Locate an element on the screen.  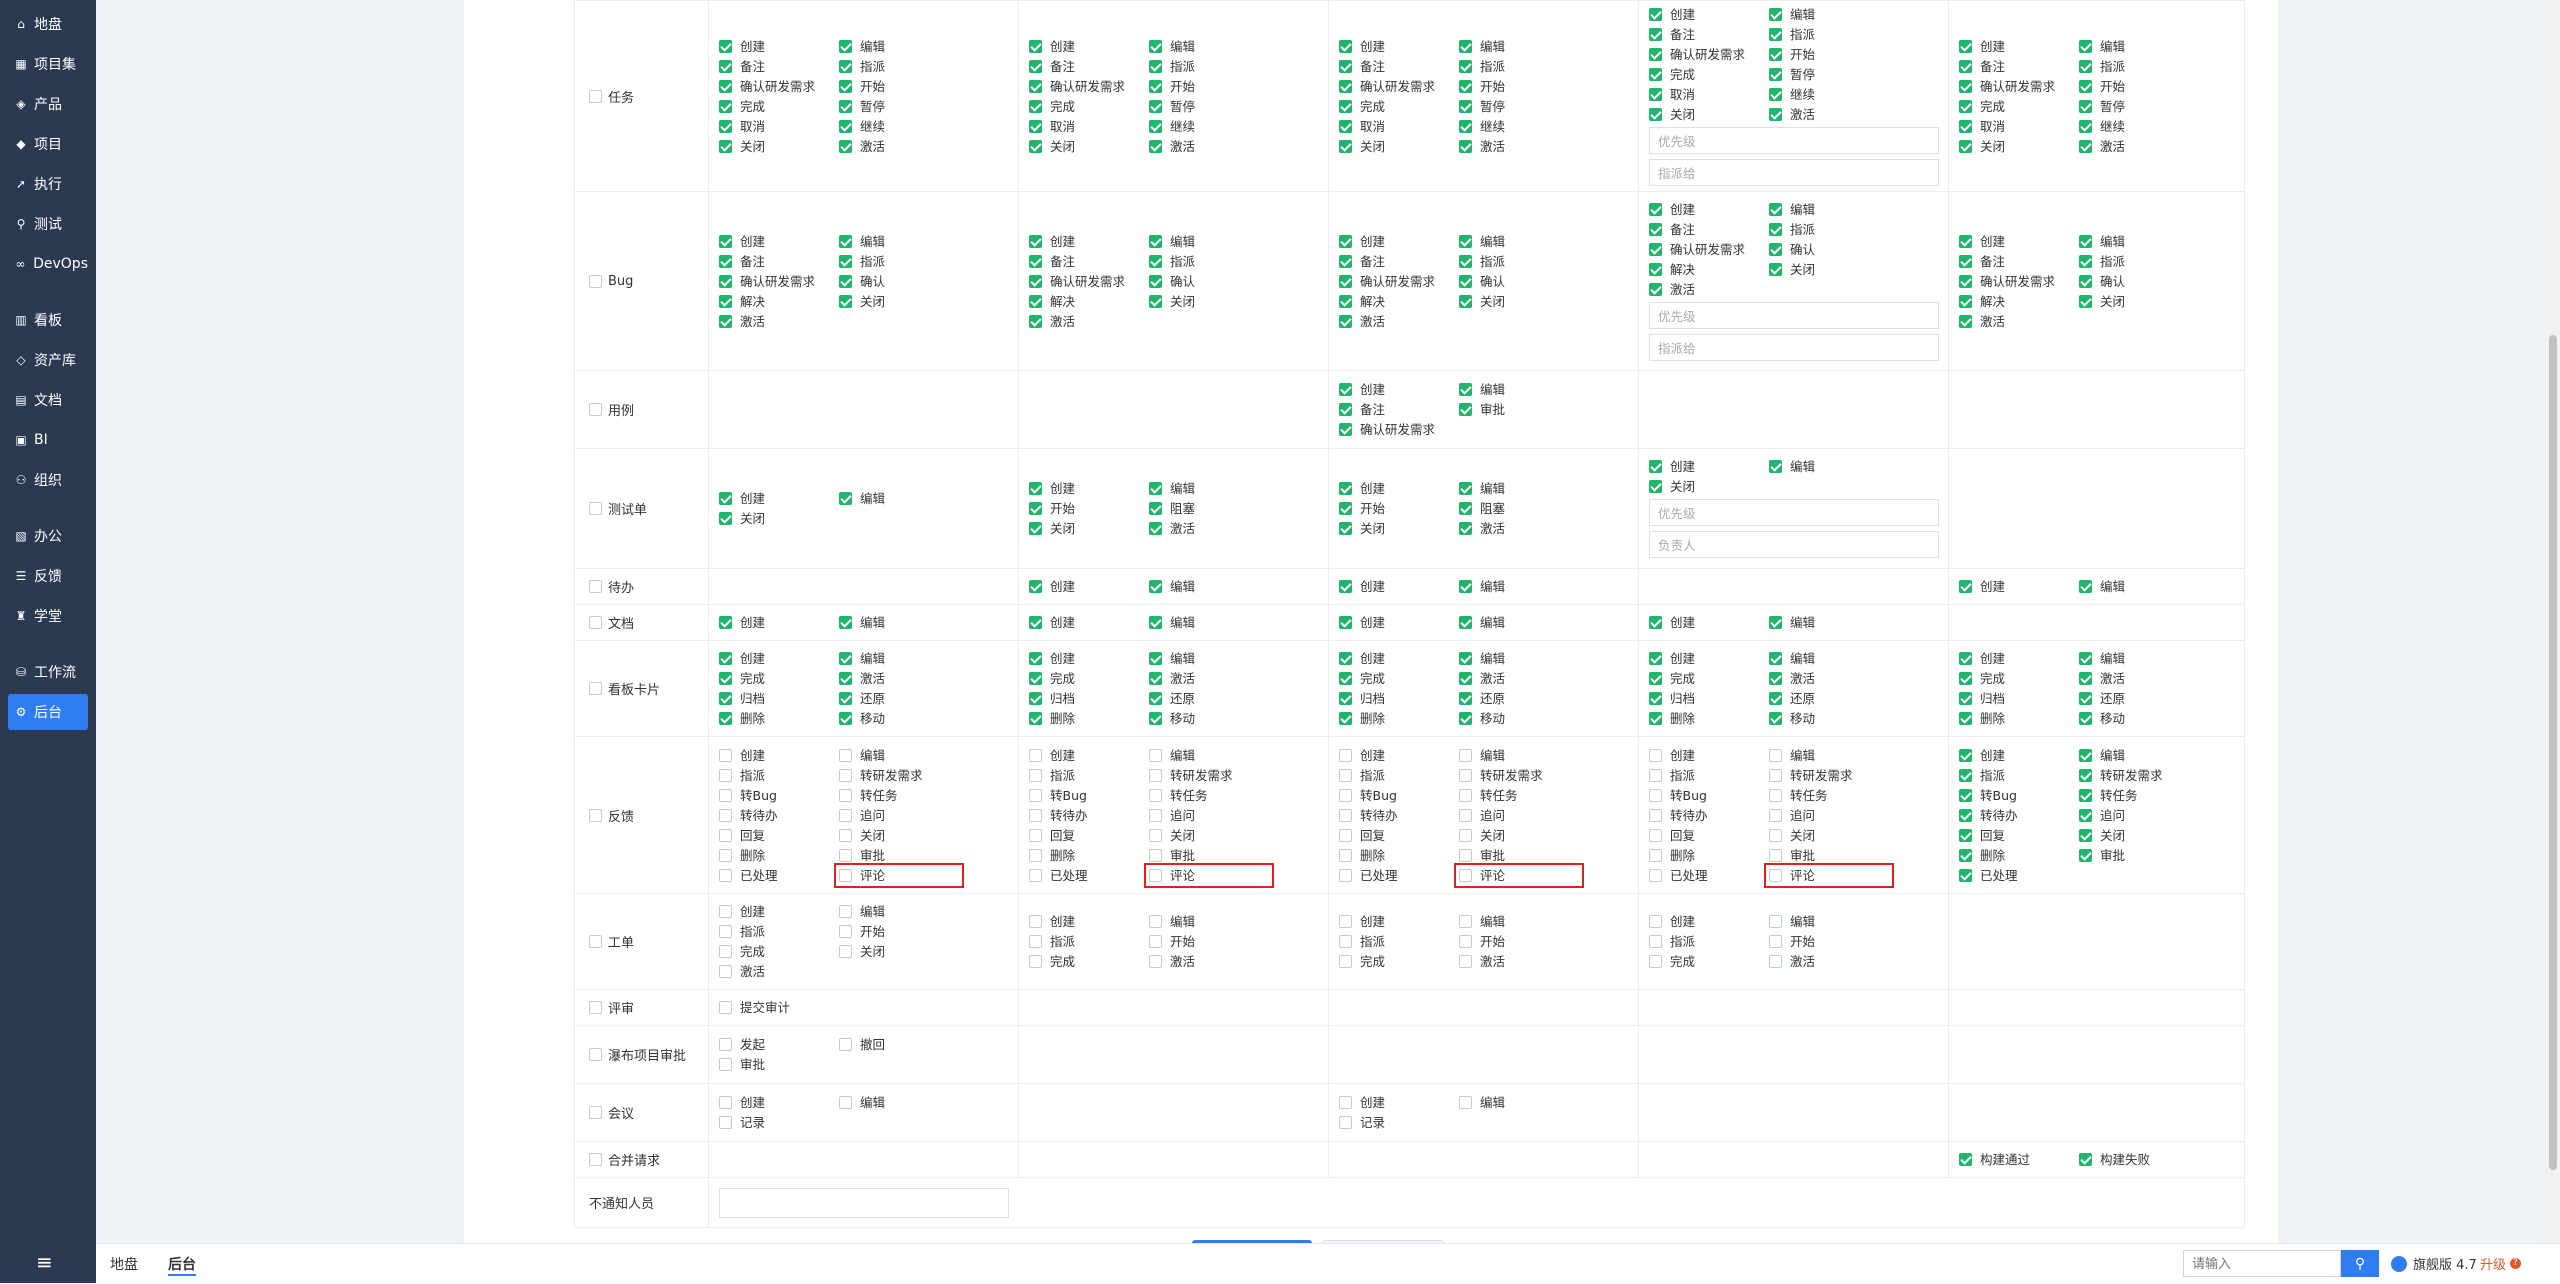
nav-item-4: ➚ 执行 is located at coordinates (48, 184).